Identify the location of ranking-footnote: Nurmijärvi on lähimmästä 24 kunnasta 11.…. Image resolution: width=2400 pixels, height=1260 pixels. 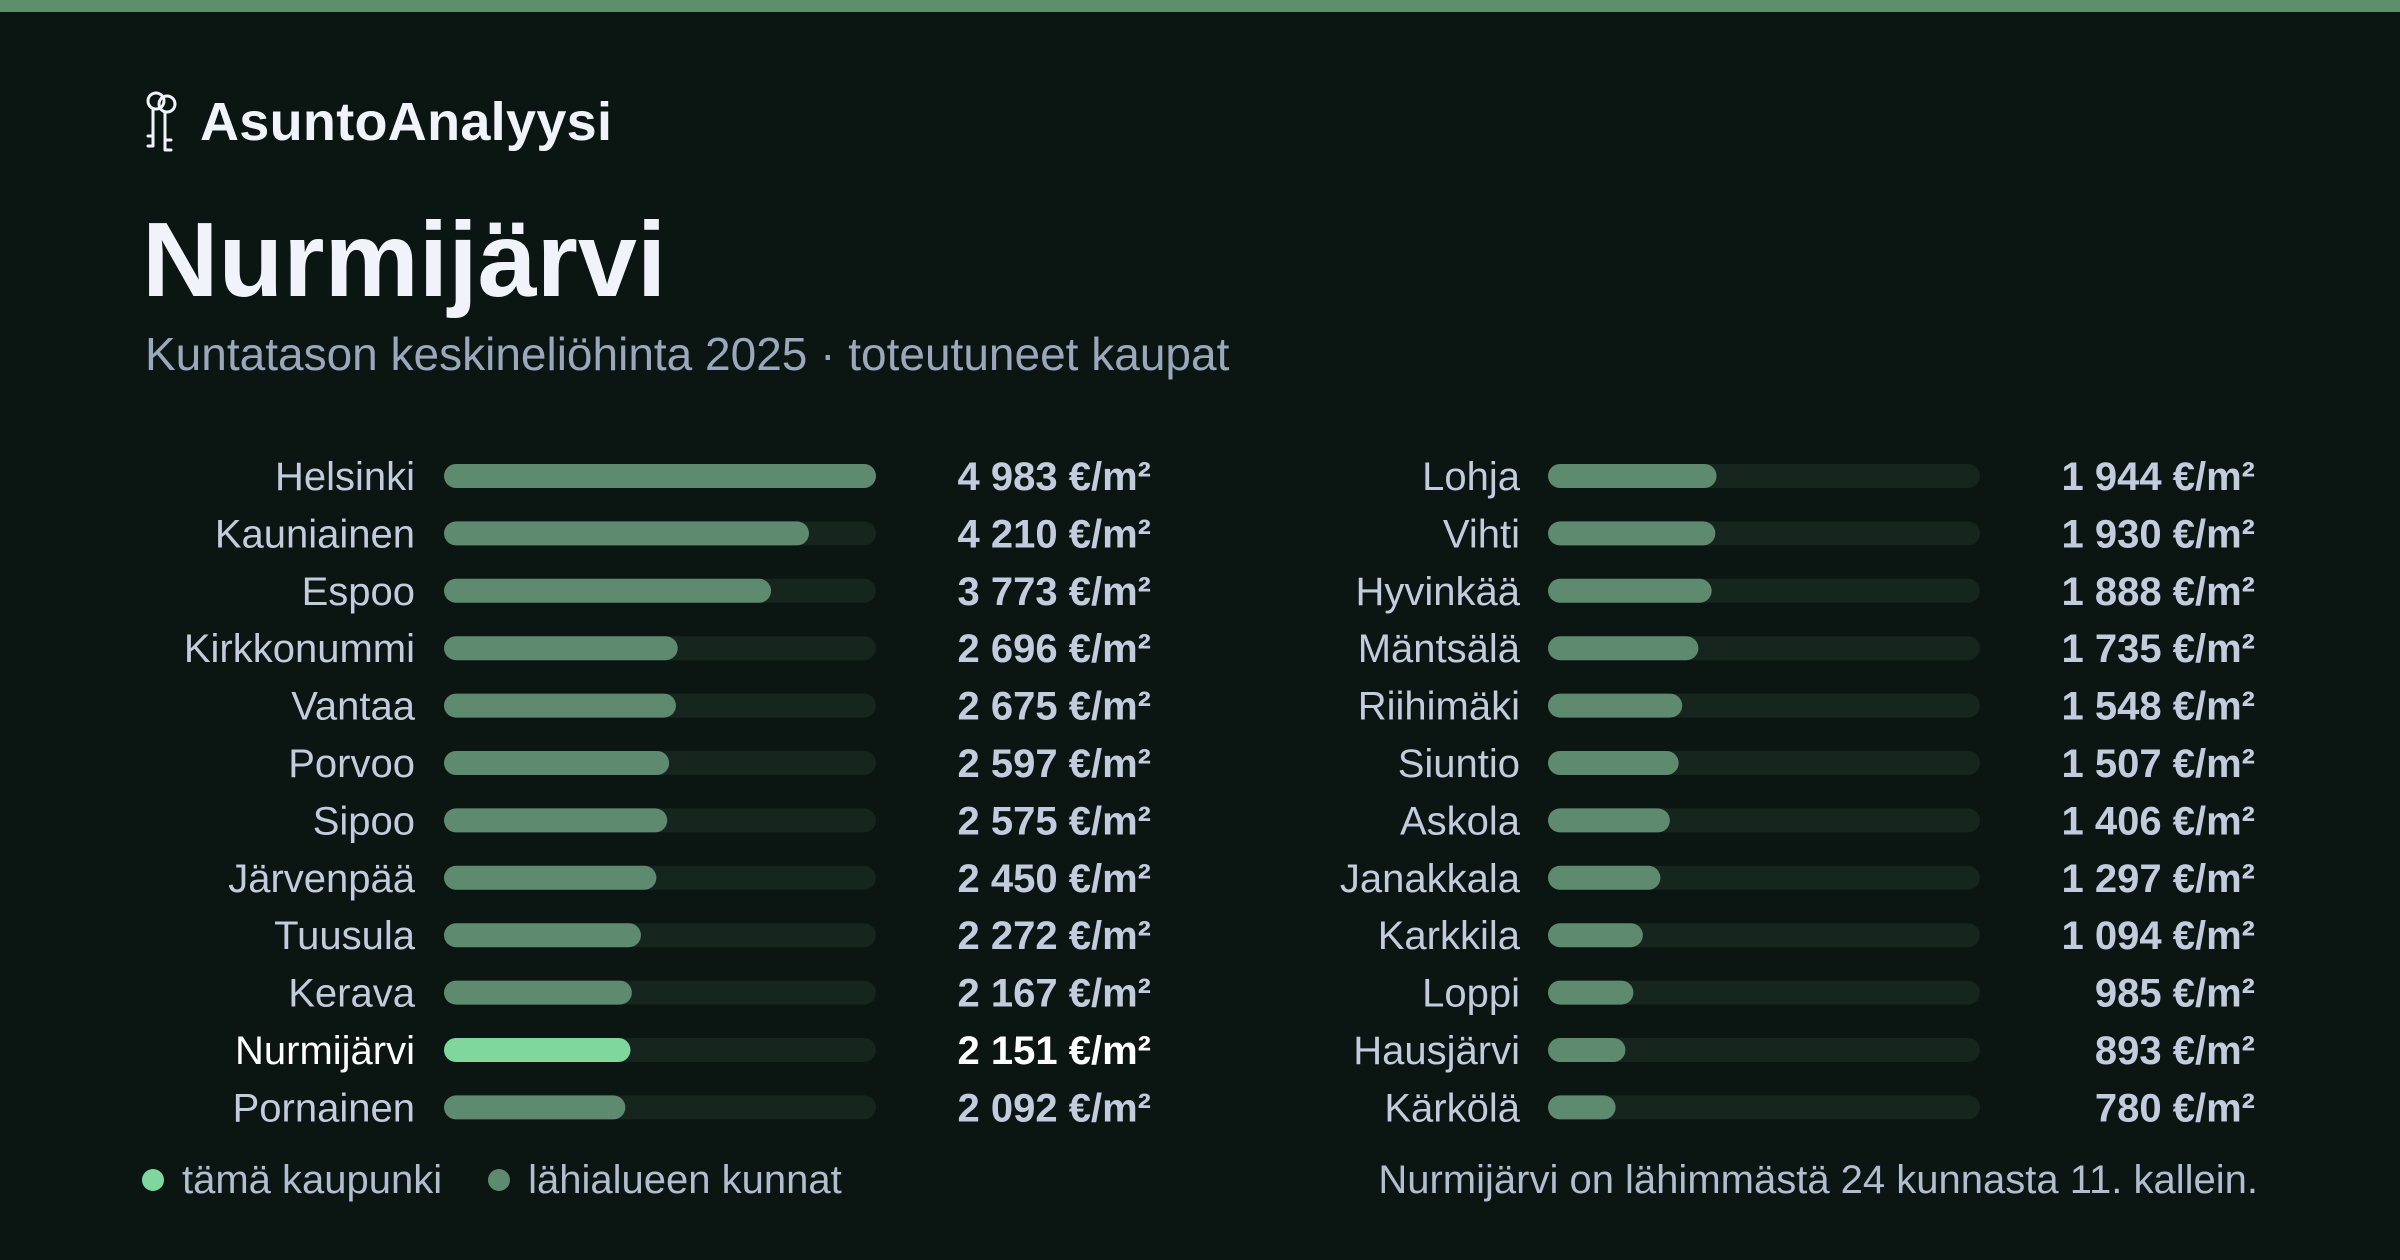
(1818, 1180).